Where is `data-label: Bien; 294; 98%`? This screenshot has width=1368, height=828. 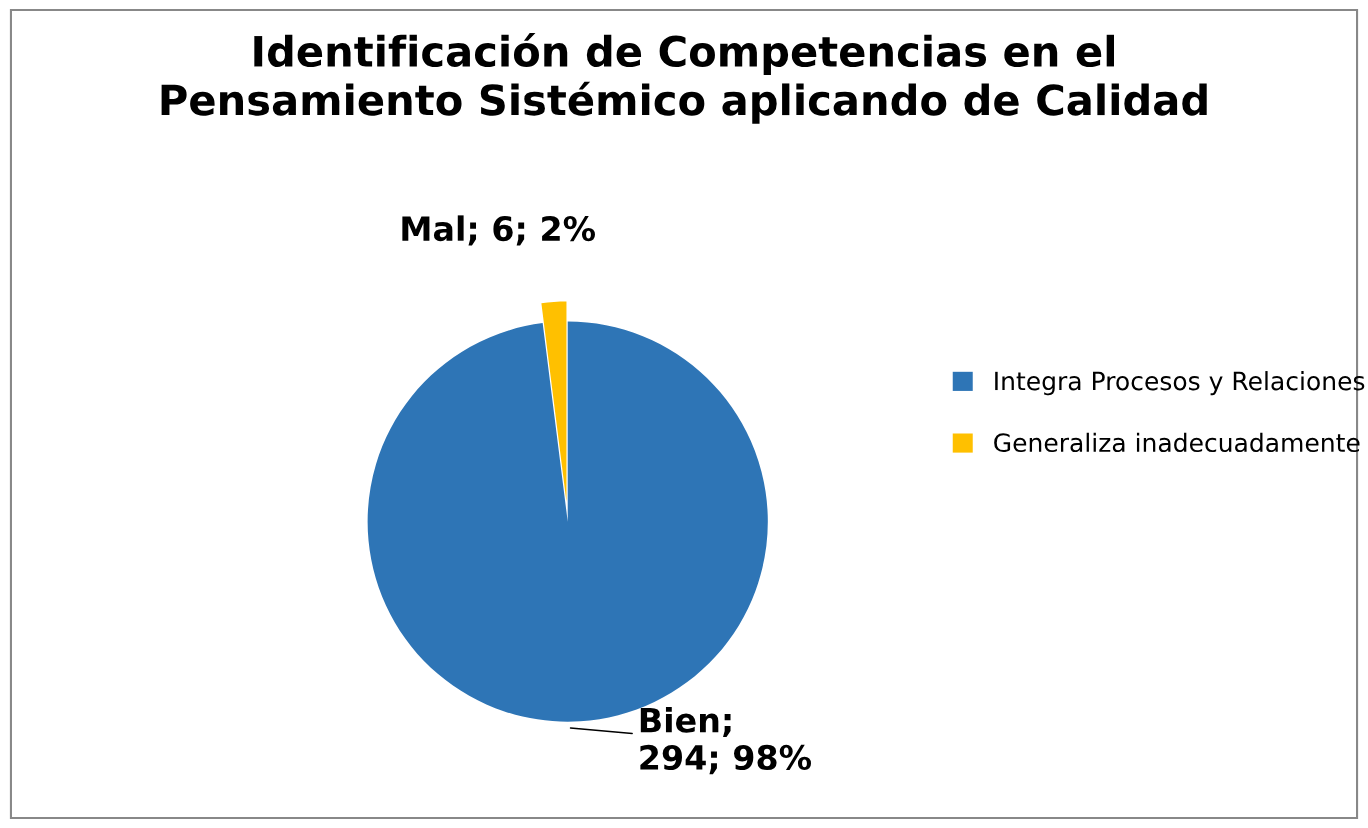
data-label: Bien; 294; 98% is located at coordinates (725, 740).